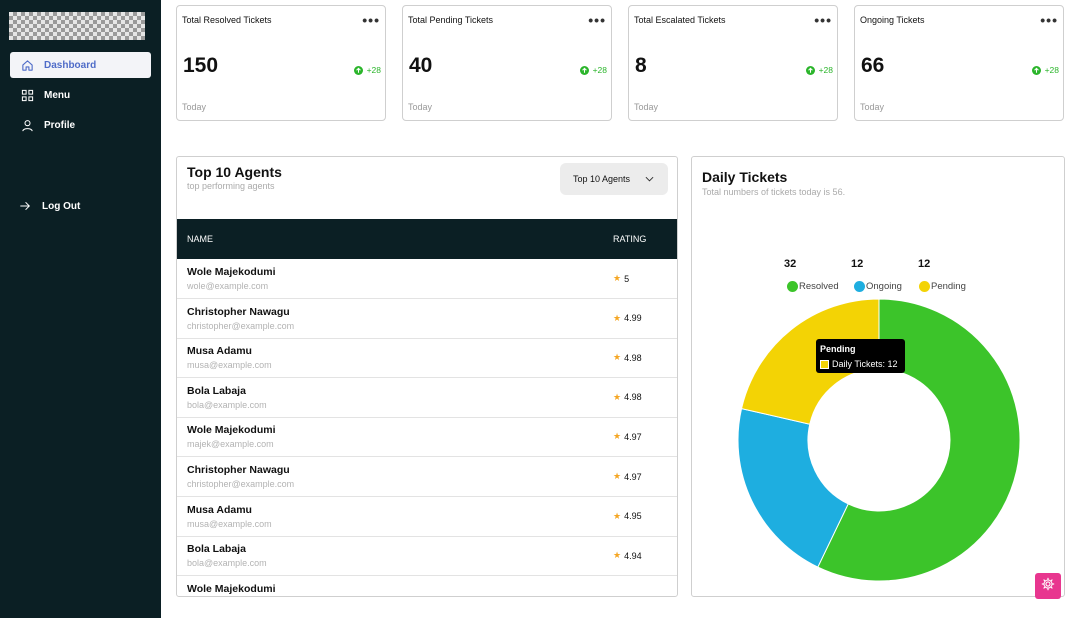  I want to click on tooltip-title: Pending, so click(838, 349).